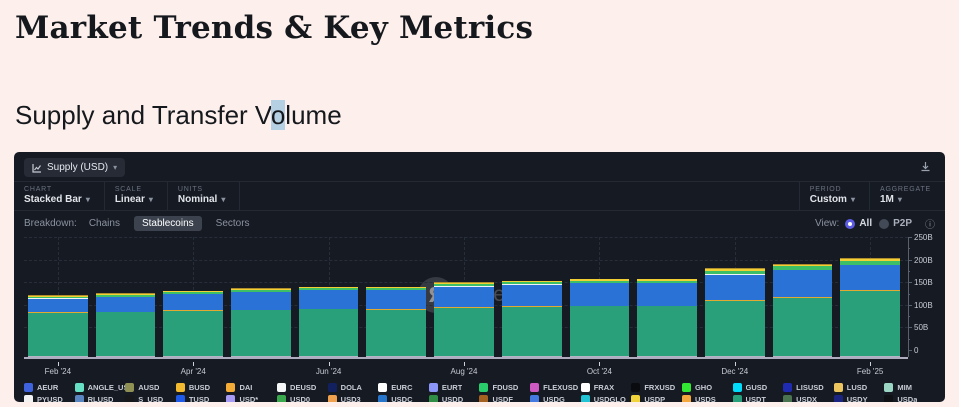 This screenshot has height=407, width=959. What do you see at coordinates (909, 398) in the screenshot?
I see `legend-item-usda: USDa` at bounding box center [909, 398].